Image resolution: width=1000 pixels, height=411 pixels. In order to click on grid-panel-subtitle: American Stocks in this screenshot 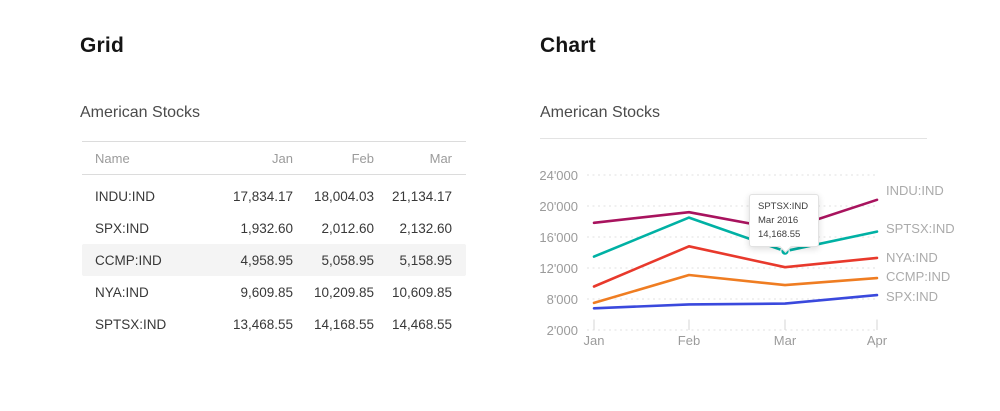, I will do `click(140, 112)`.